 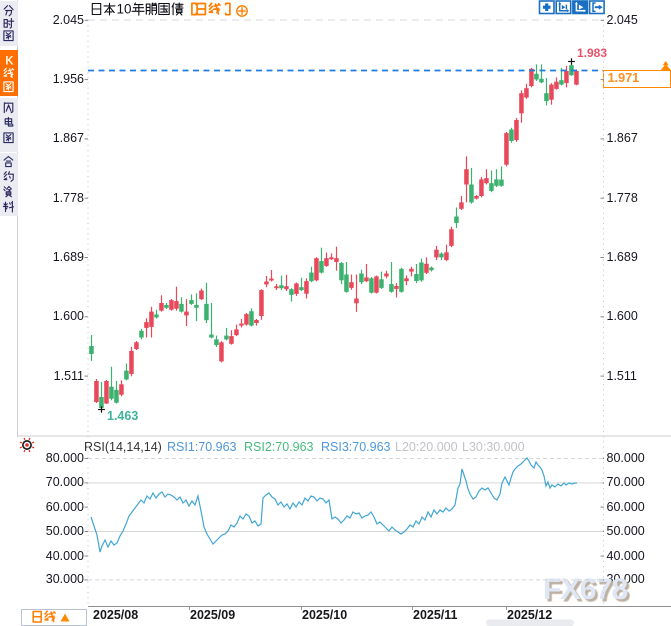 I want to click on svg-text: 10, so click(x=124, y=9).